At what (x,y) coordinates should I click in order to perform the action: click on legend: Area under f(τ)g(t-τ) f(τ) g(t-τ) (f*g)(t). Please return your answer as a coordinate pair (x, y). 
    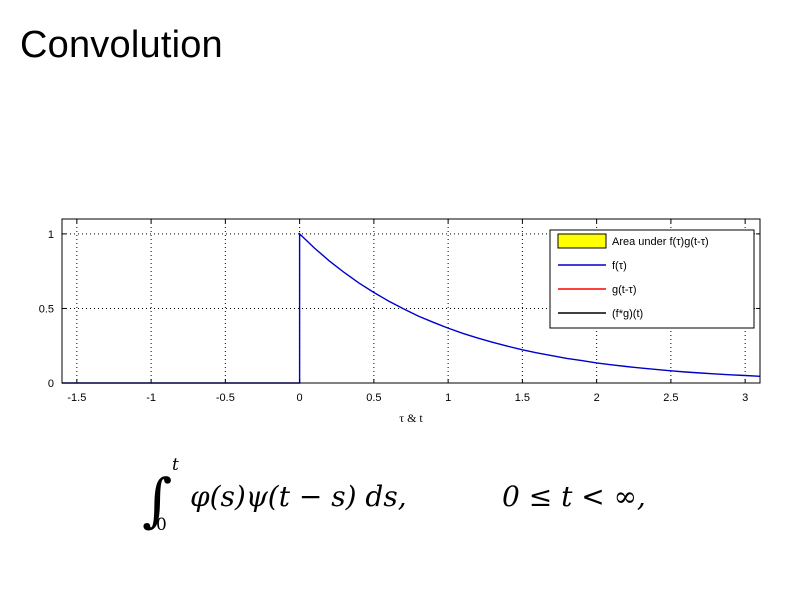
    Looking at the image, I should click on (652, 279).